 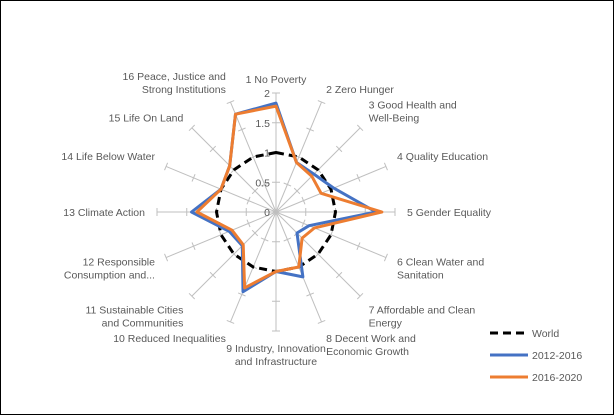 I want to click on category-label-6: 6 Clean Water and, so click(x=440, y=263).